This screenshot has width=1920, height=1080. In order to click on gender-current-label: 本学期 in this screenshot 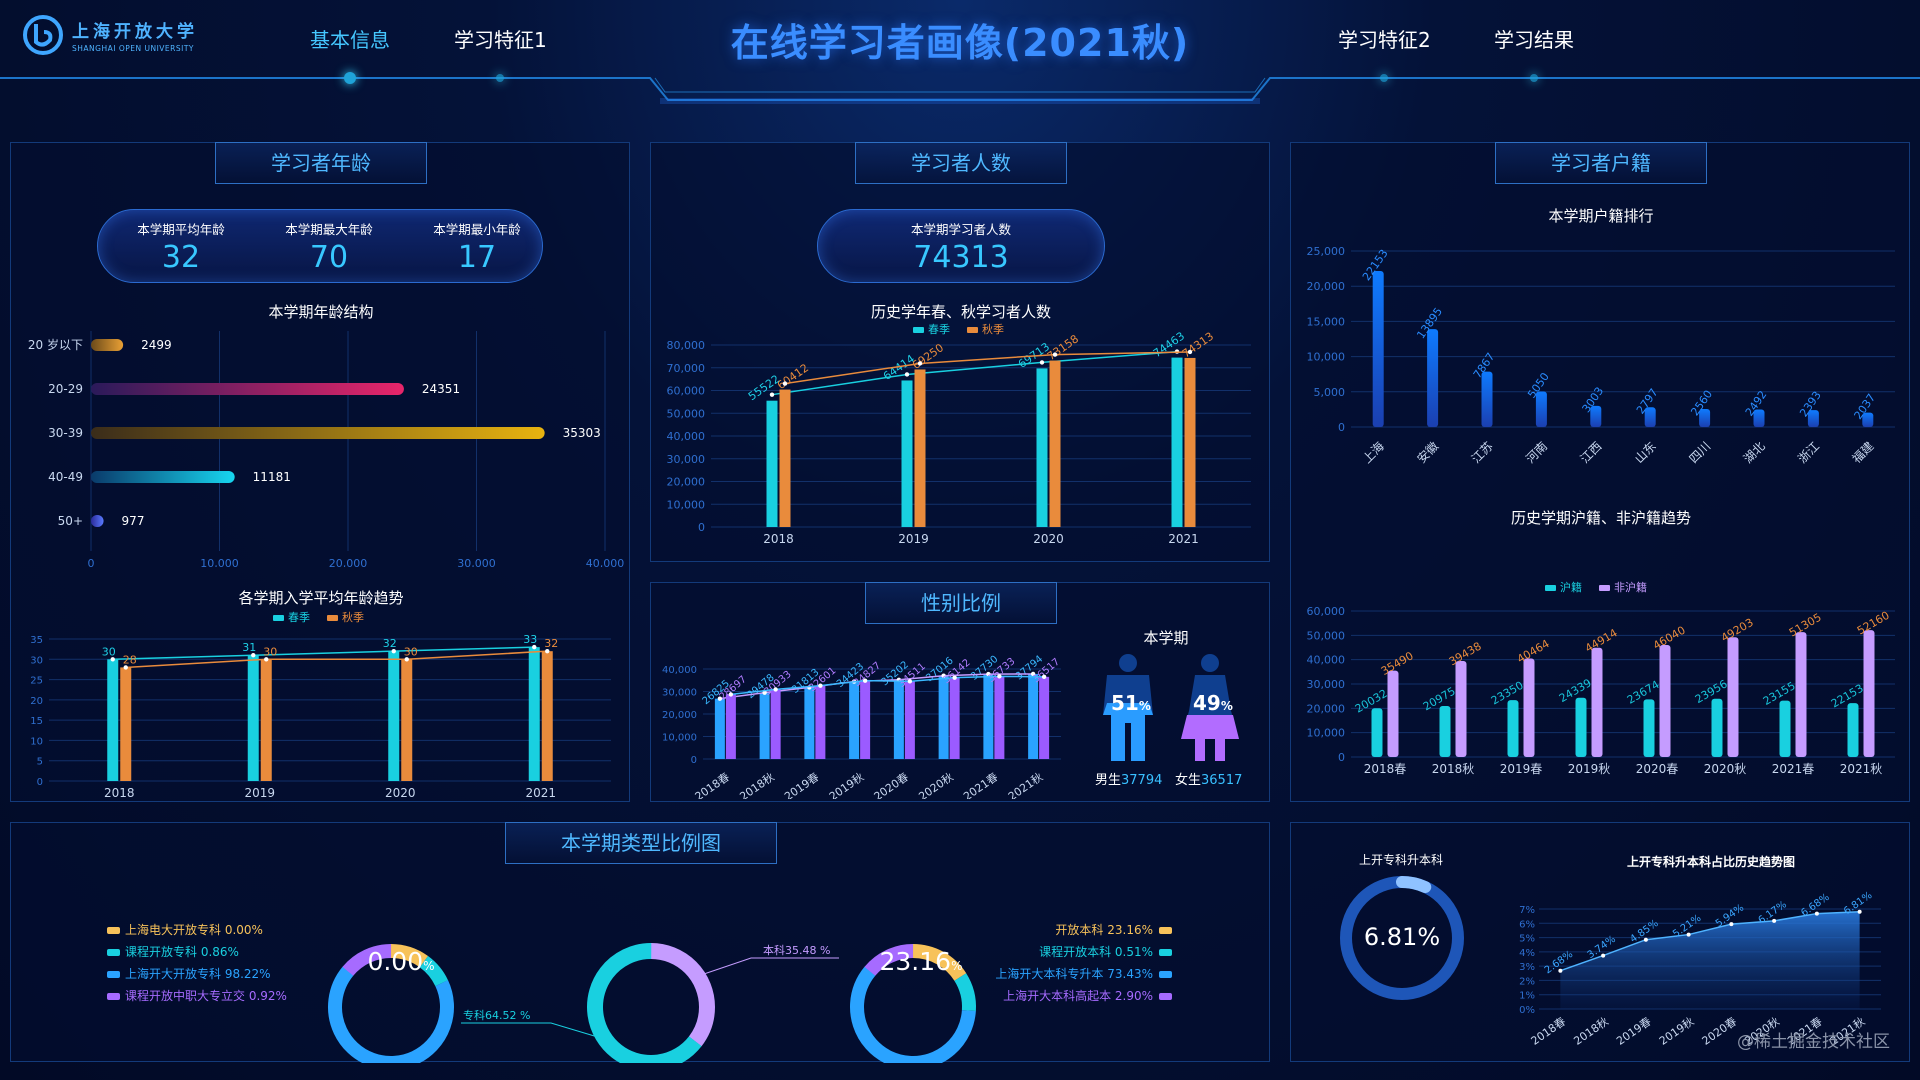, I will do `click(1166, 638)`.